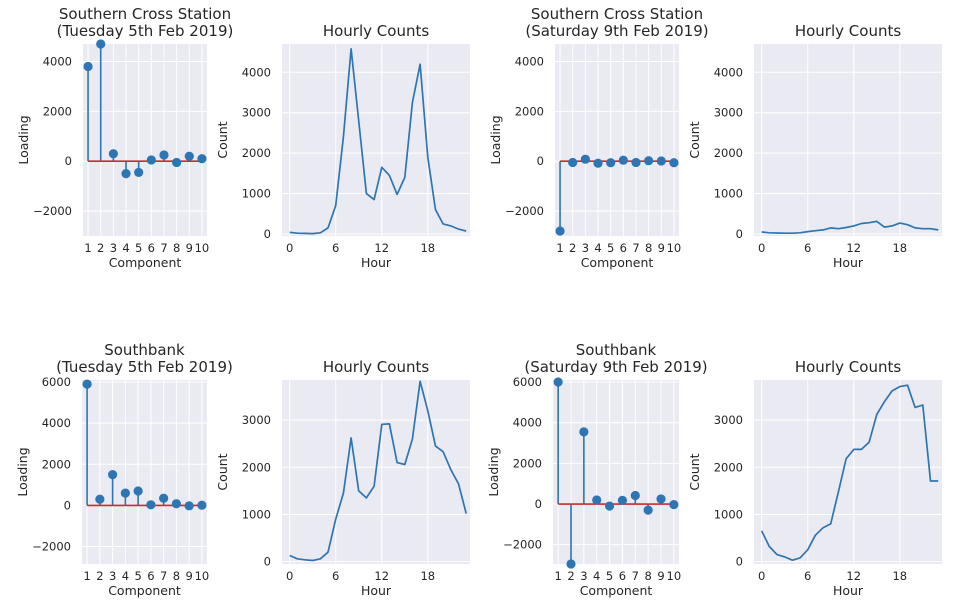 This screenshot has height=616, width=965. Describe the element at coordinates (144, 367) in the screenshot. I see `chart-title: (Tuesday 5th Feb 2019)` at that location.